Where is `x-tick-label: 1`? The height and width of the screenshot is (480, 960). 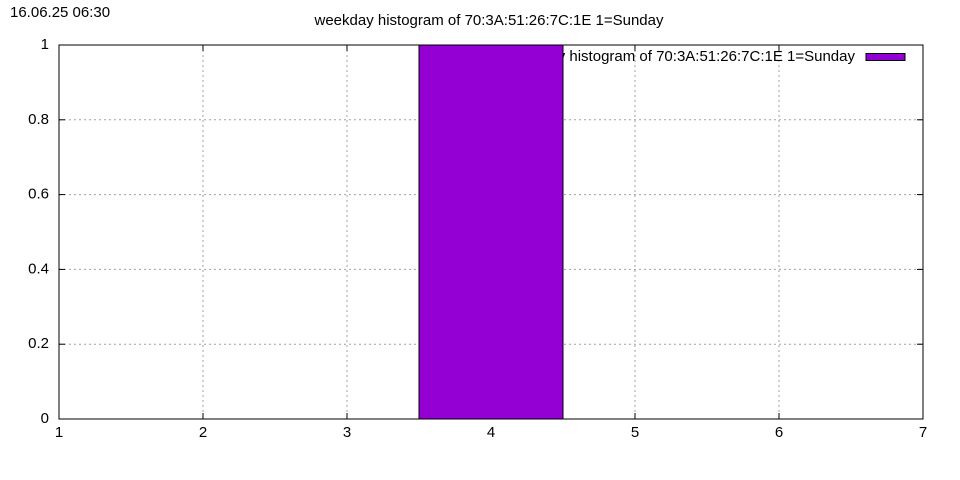 x-tick-label: 1 is located at coordinates (59, 432).